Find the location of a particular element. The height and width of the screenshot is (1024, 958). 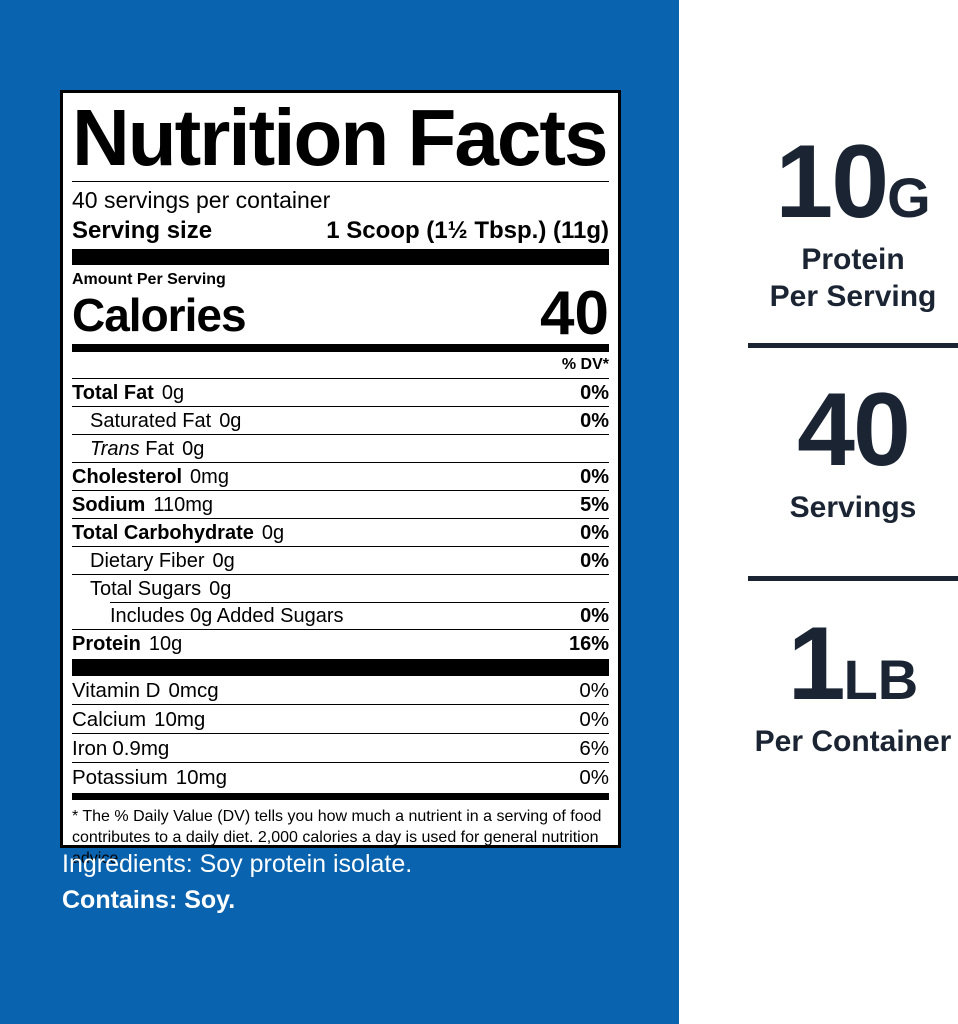

nutrient-row-total-carbohydrate: Total Carbohydrate 0g 0% is located at coordinates (340, 531).